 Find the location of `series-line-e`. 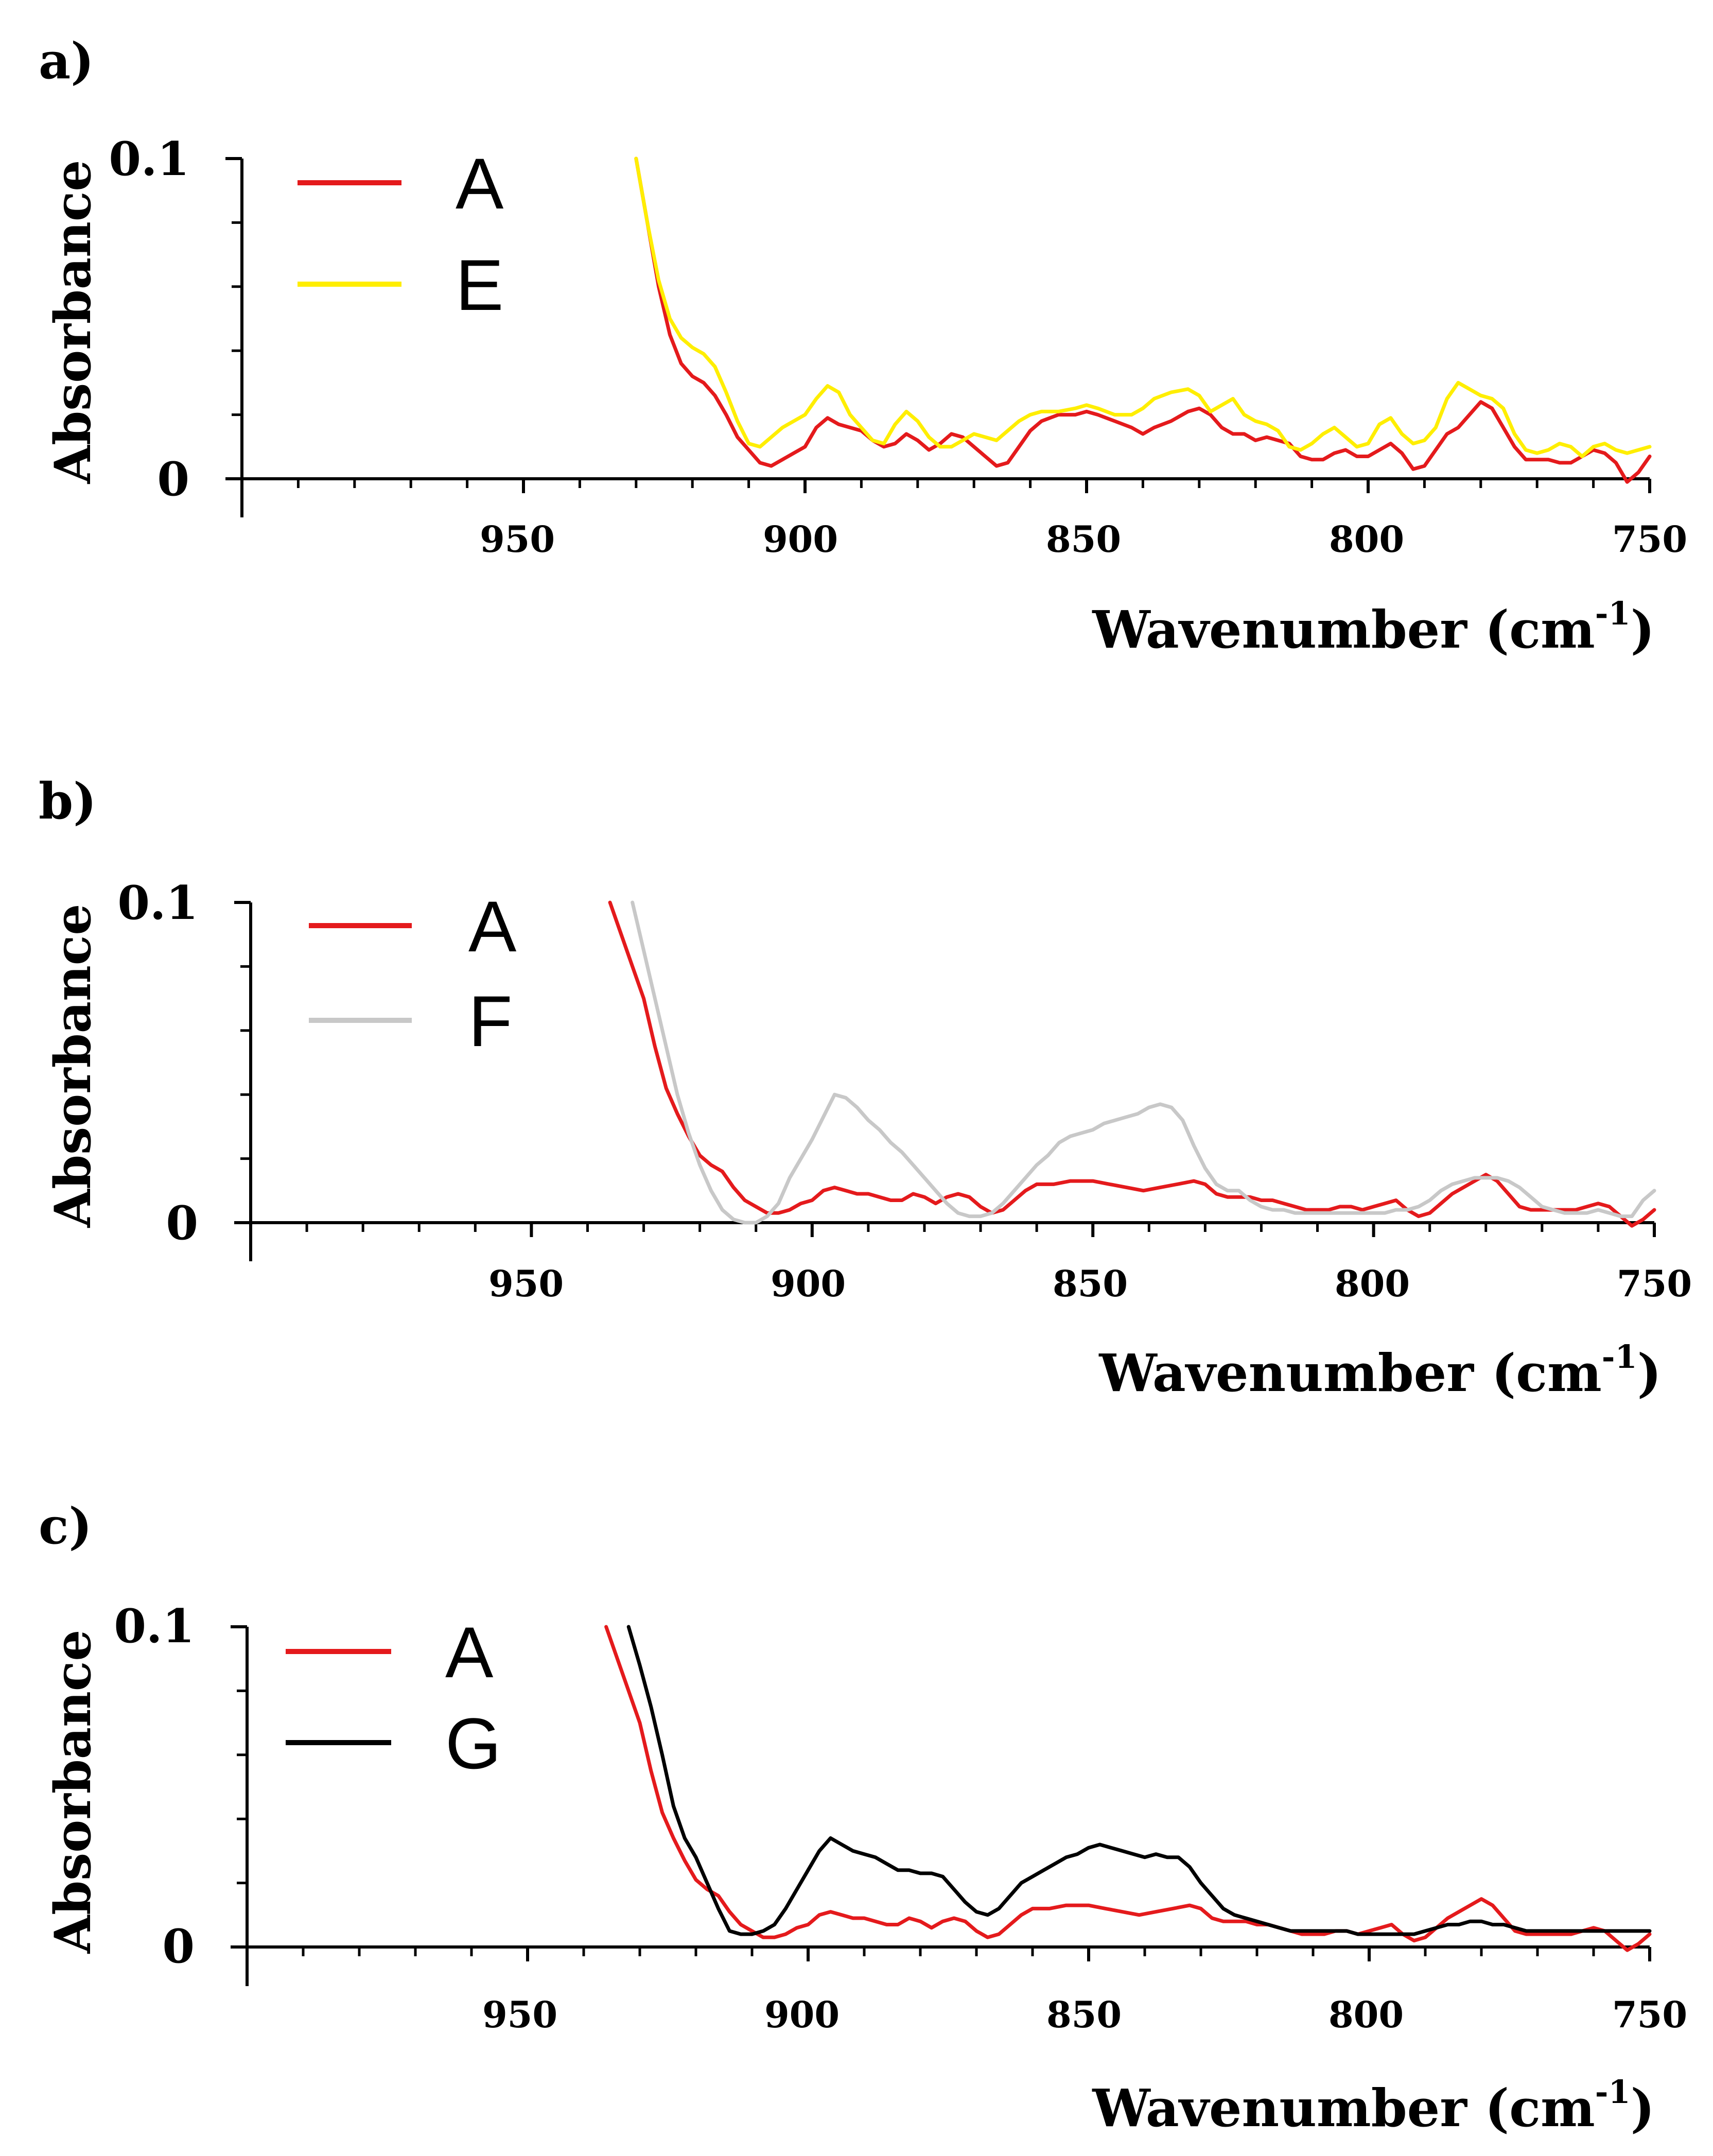

series-line-e is located at coordinates (1143, 308).